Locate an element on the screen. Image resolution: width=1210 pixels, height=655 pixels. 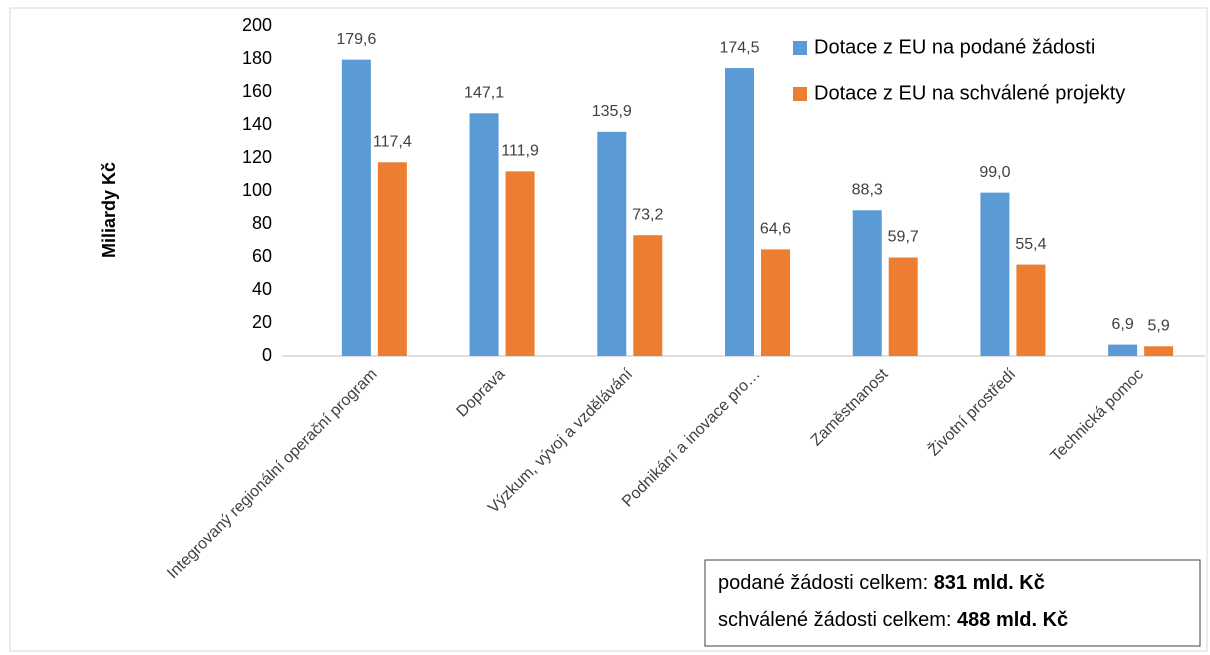
value-label: 174,5 is located at coordinates (739, 47).